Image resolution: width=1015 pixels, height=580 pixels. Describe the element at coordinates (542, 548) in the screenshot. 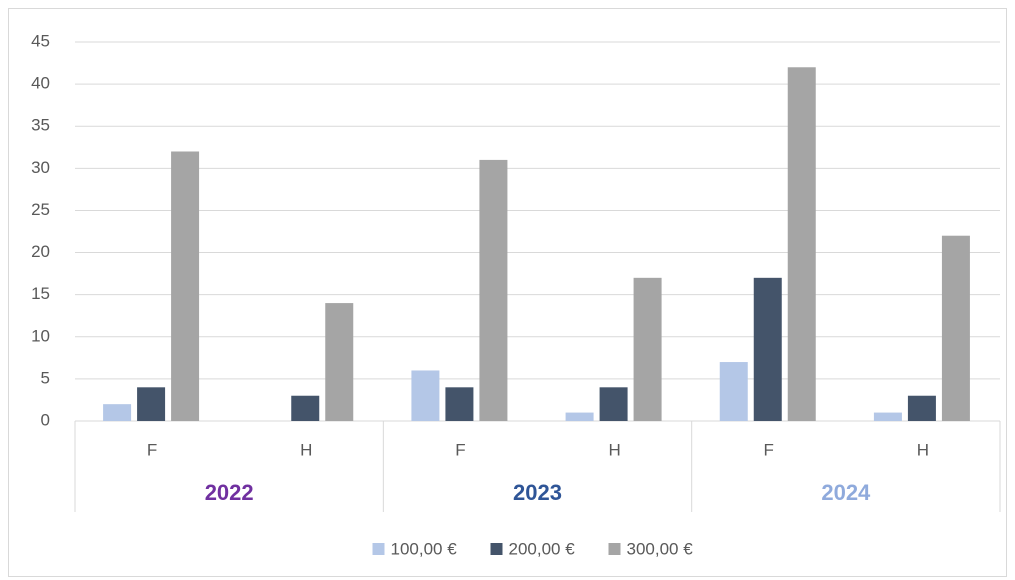

I see `legend-label: 200,00 €` at that location.